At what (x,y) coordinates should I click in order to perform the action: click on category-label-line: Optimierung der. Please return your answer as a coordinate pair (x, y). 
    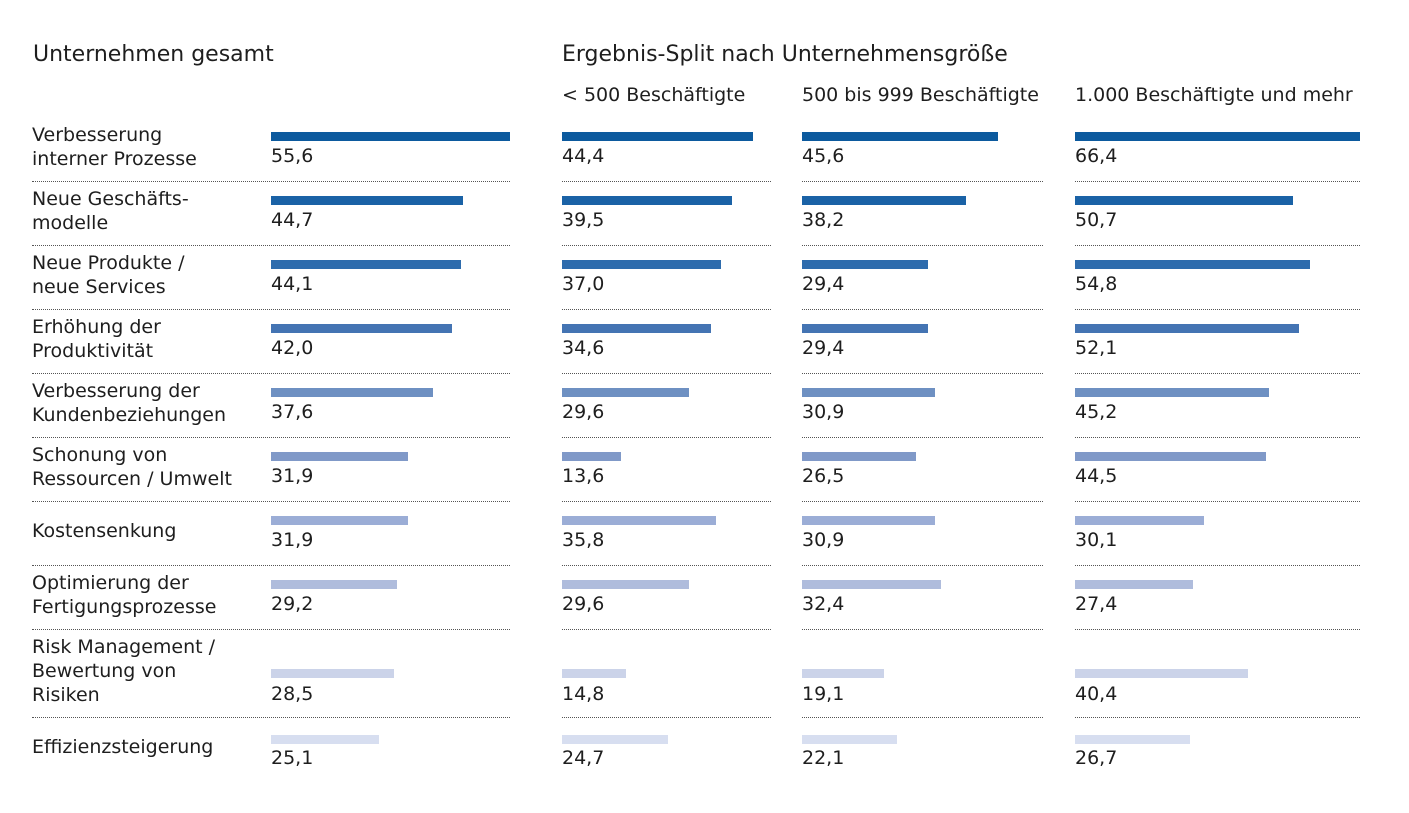
    Looking at the image, I should click on (110, 583).